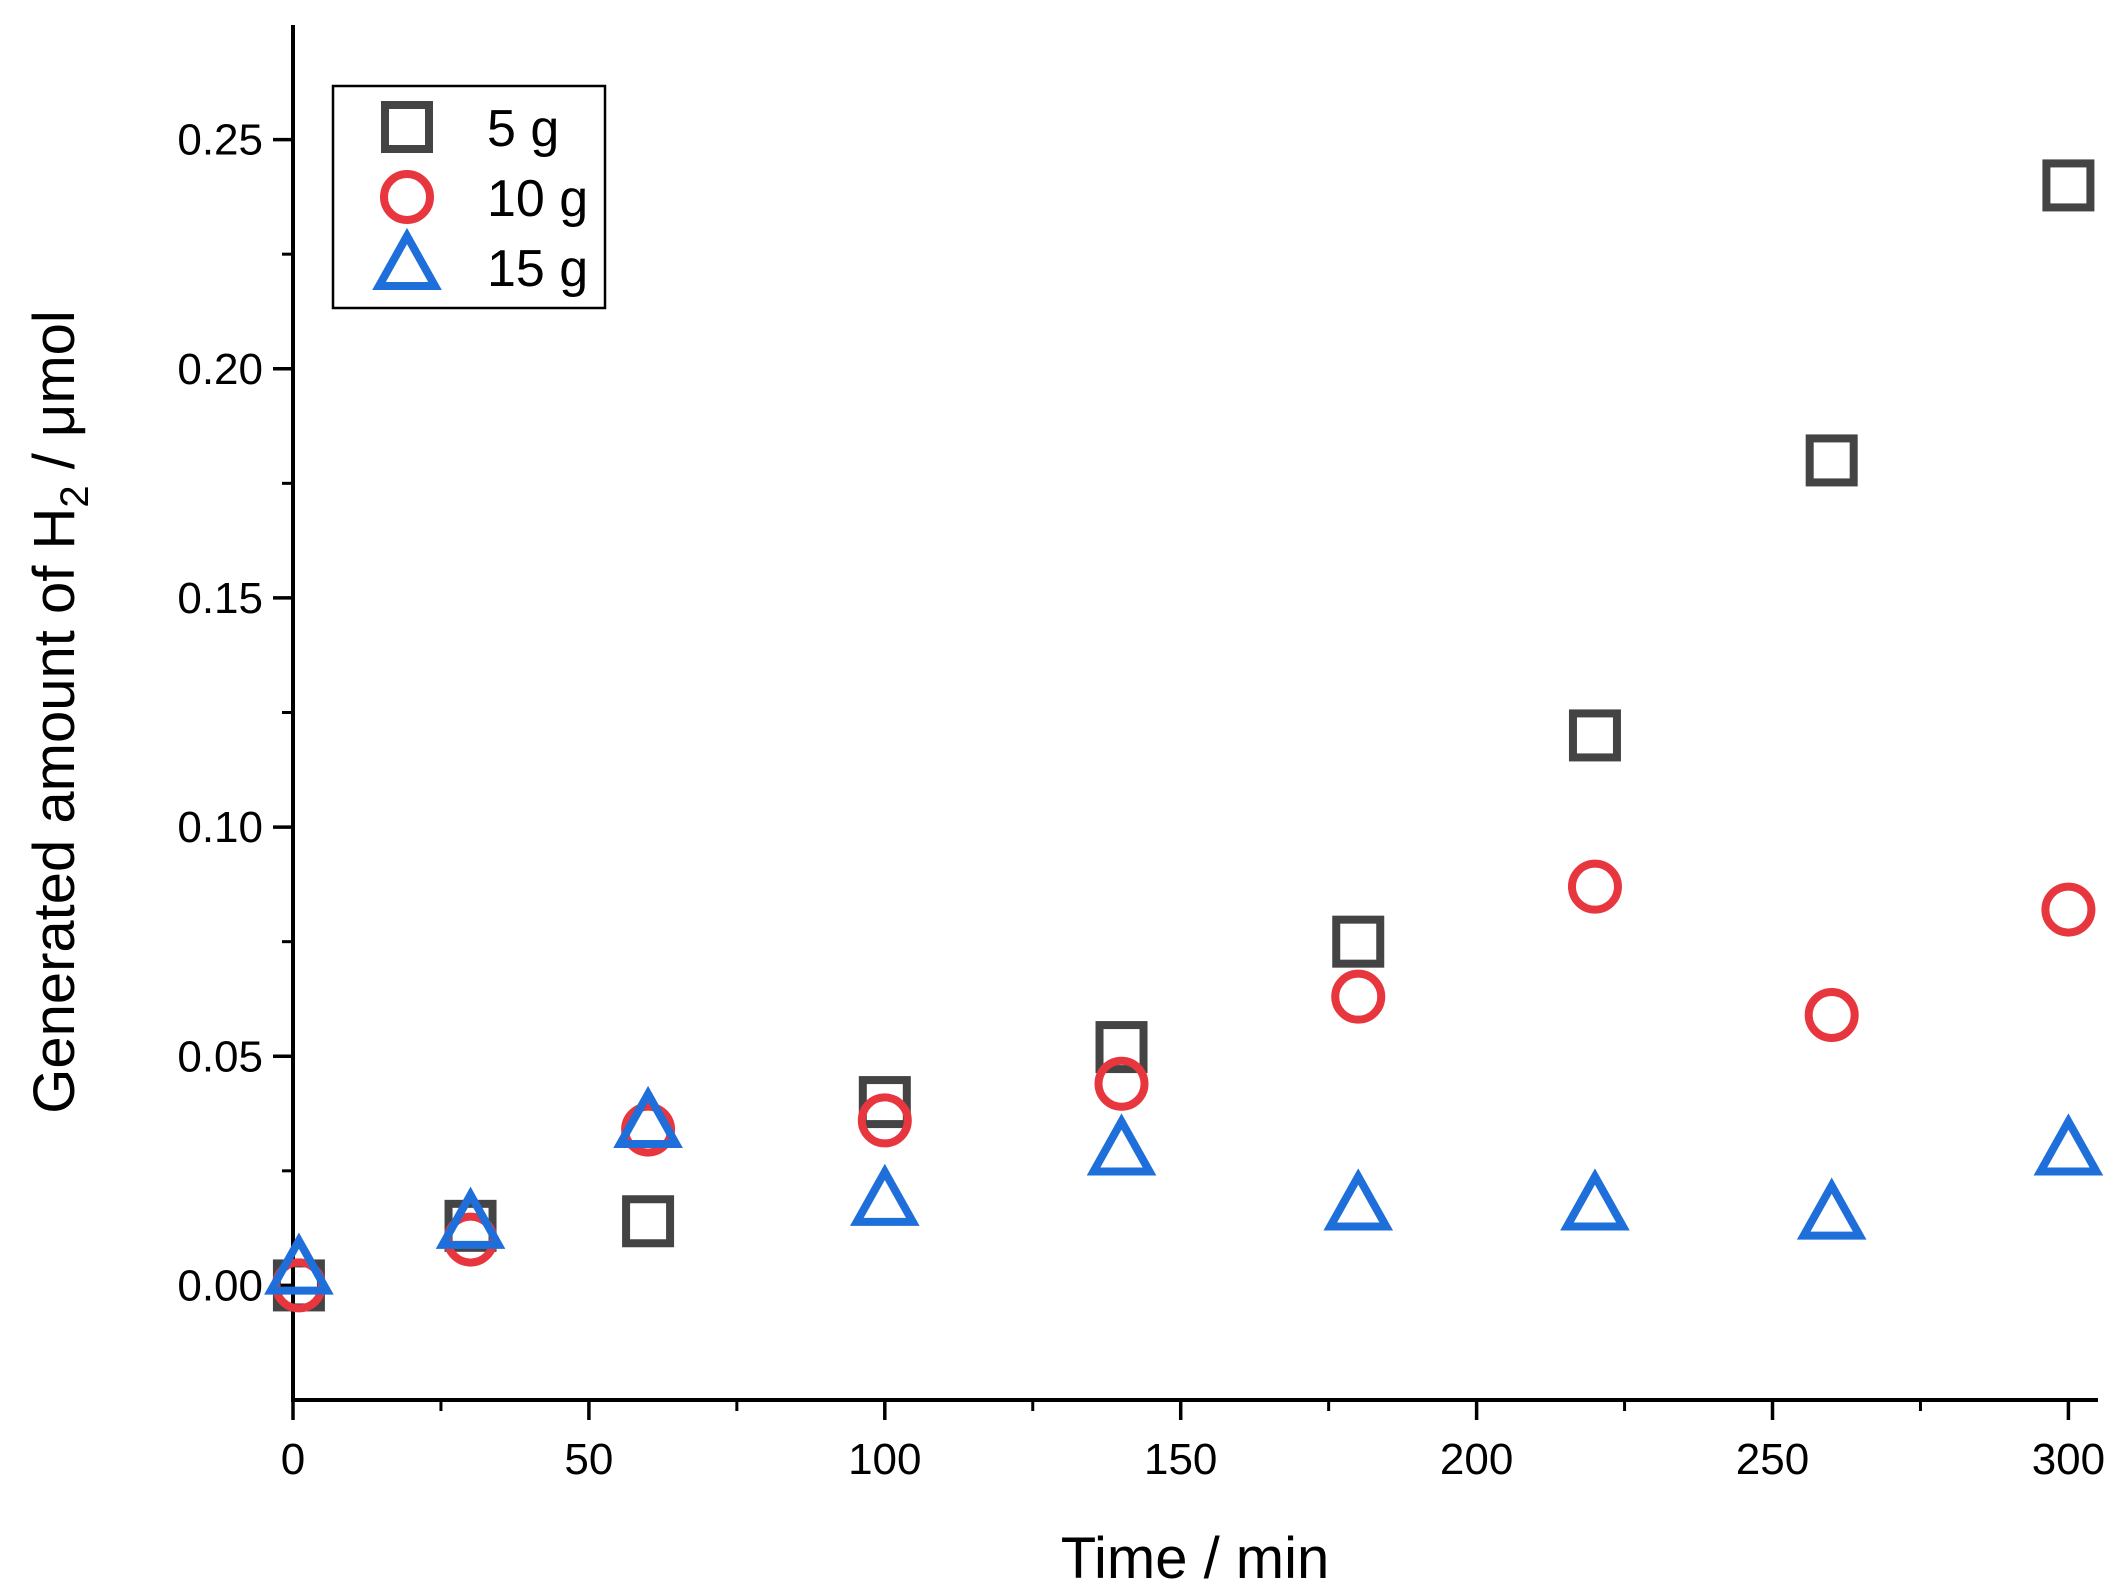  I want to click on legend-5g-label: 5 g, so click(523, 129).